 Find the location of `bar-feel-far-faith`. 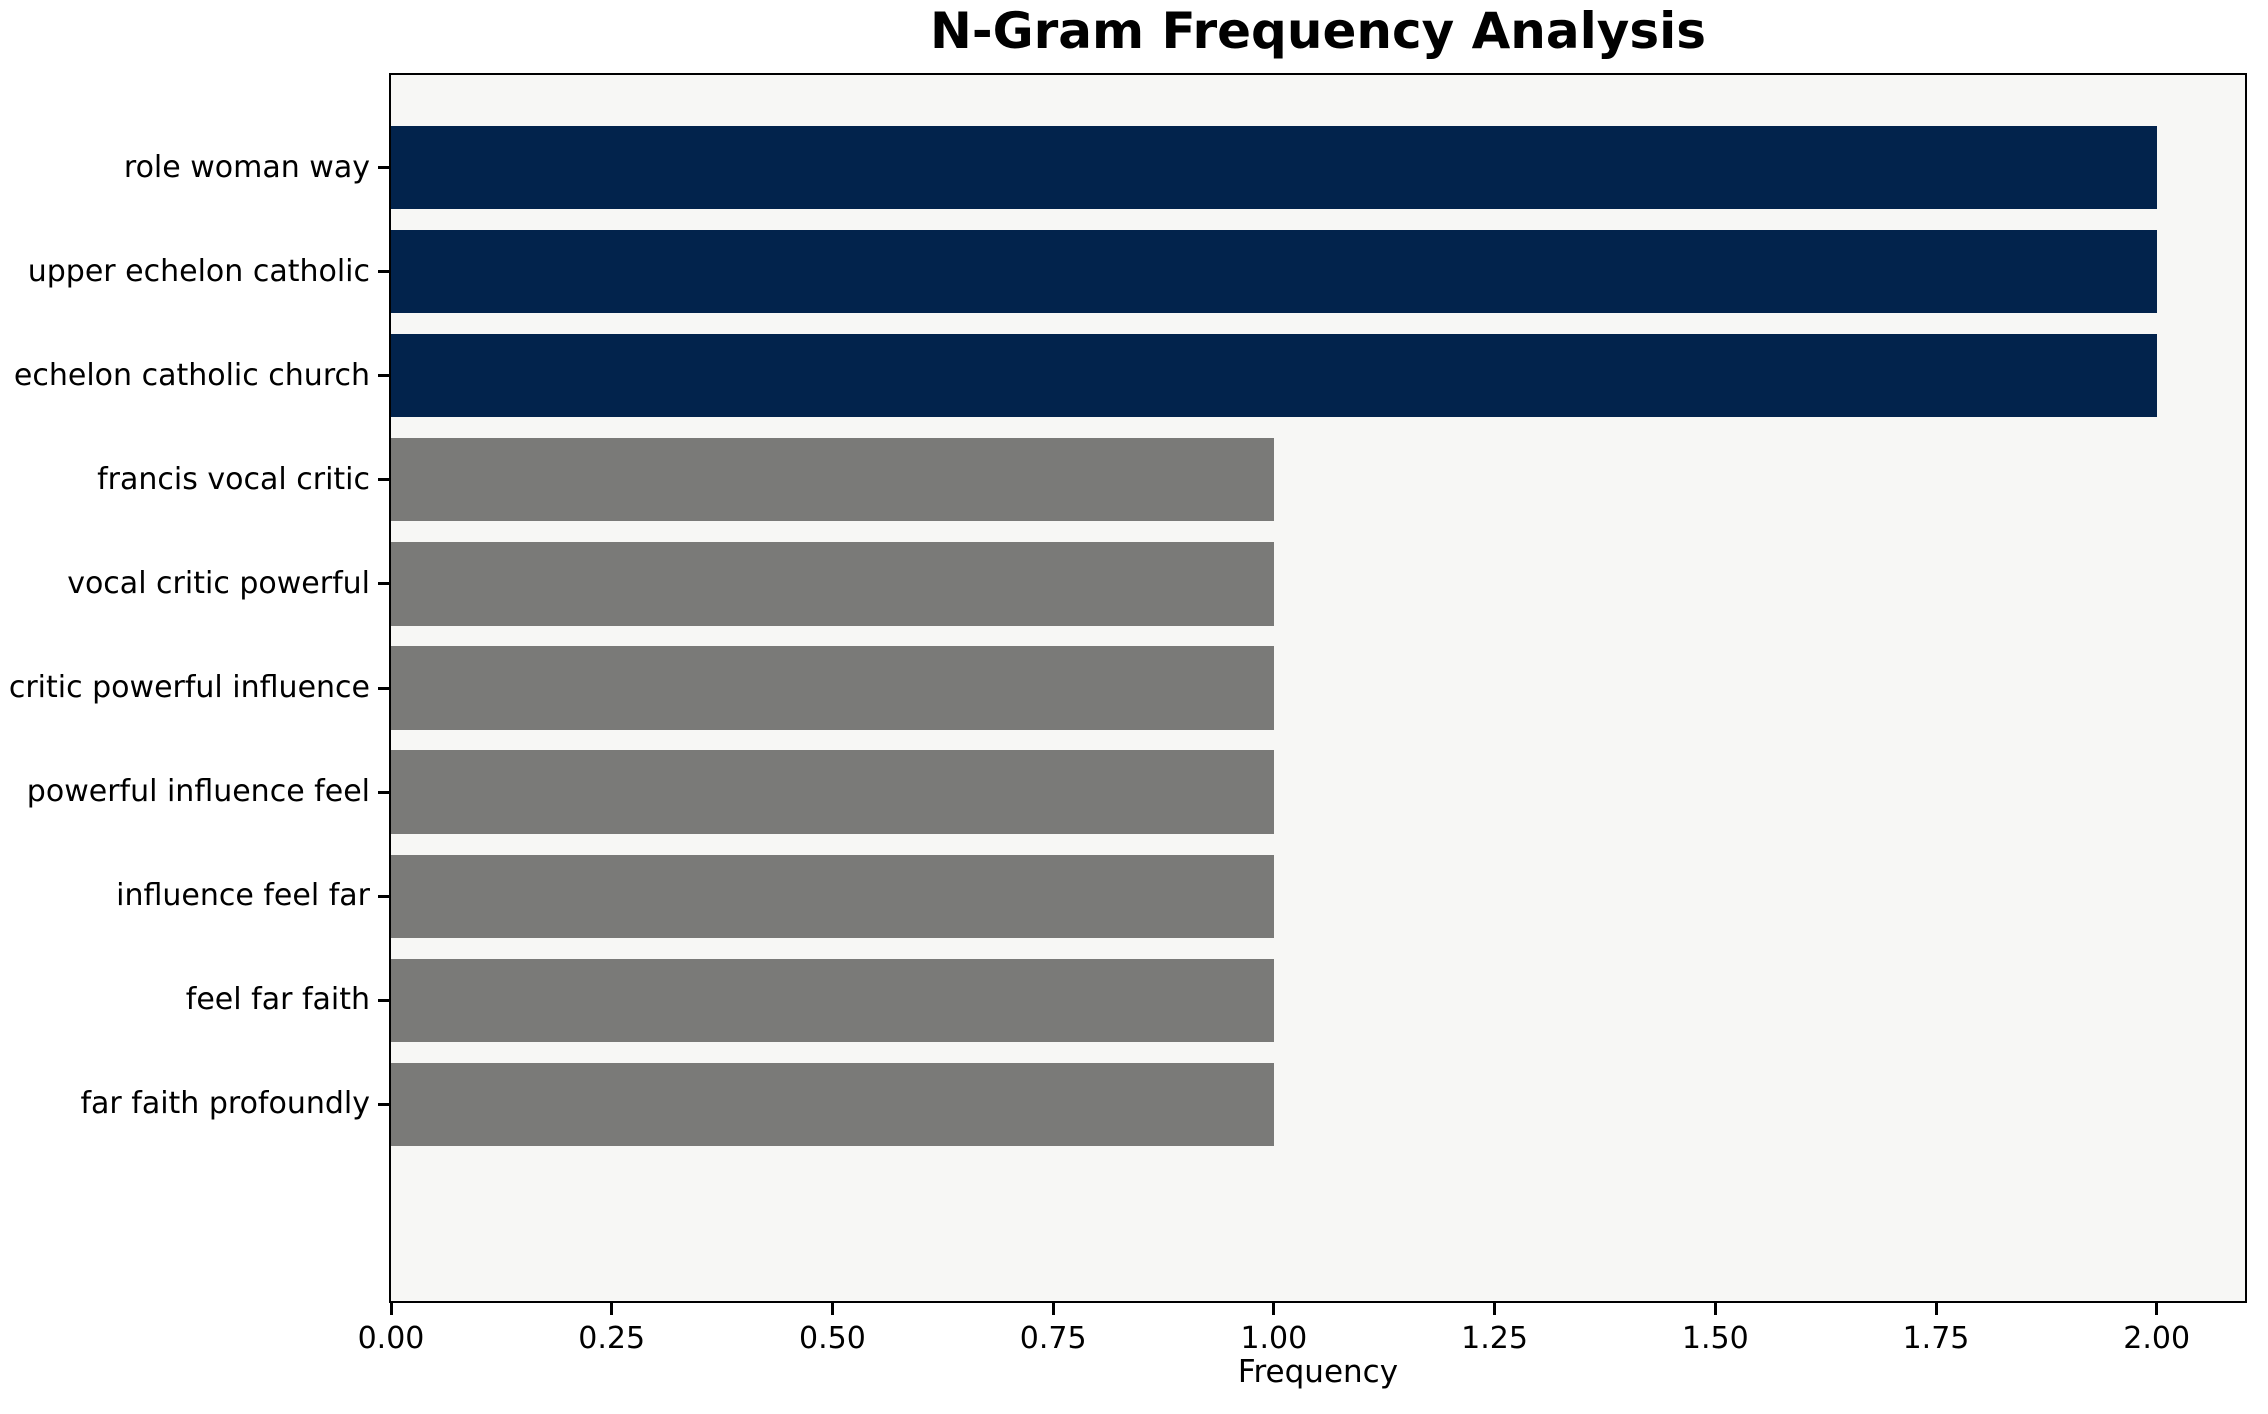

bar-feel-far-faith is located at coordinates (832, 1000).